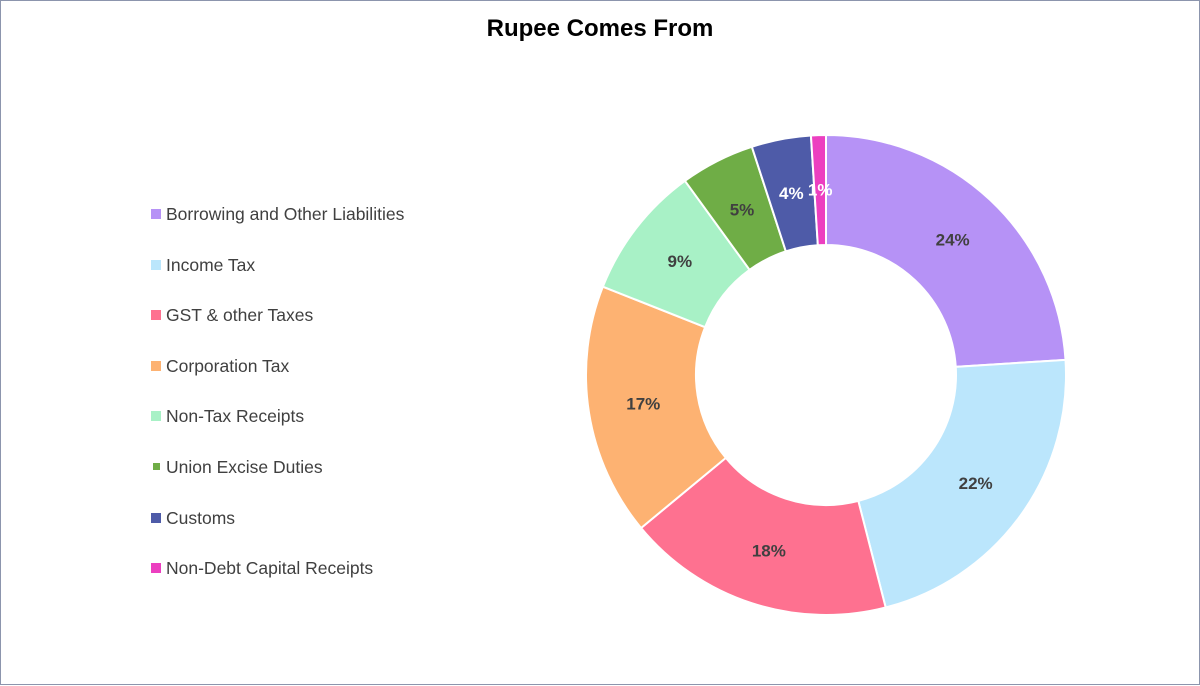 The image size is (1200, 686). I want to click on slice-data-label: 18%, so click(769, 550).